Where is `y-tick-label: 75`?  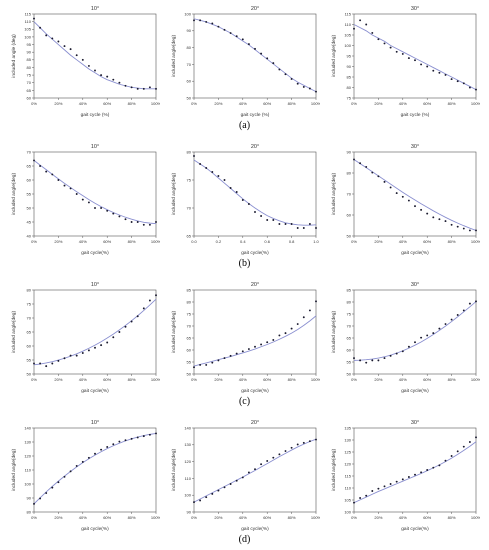 y-tick-label: 75 is located at coordinates (349, 97).